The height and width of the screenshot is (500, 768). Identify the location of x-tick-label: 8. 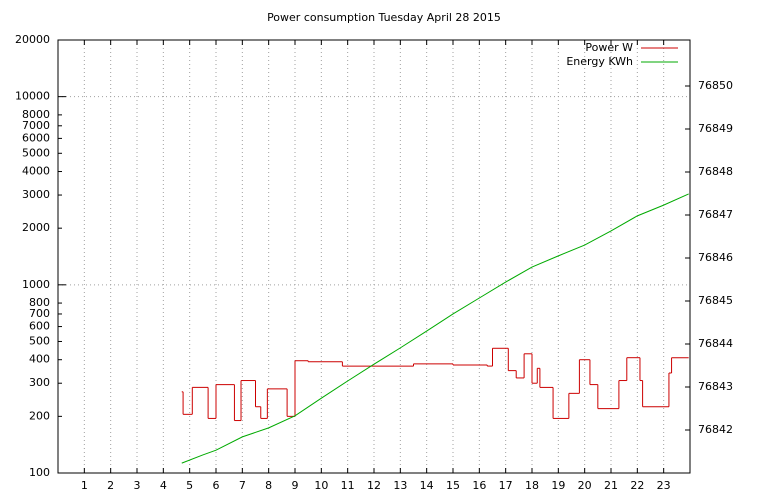
(268, 485).